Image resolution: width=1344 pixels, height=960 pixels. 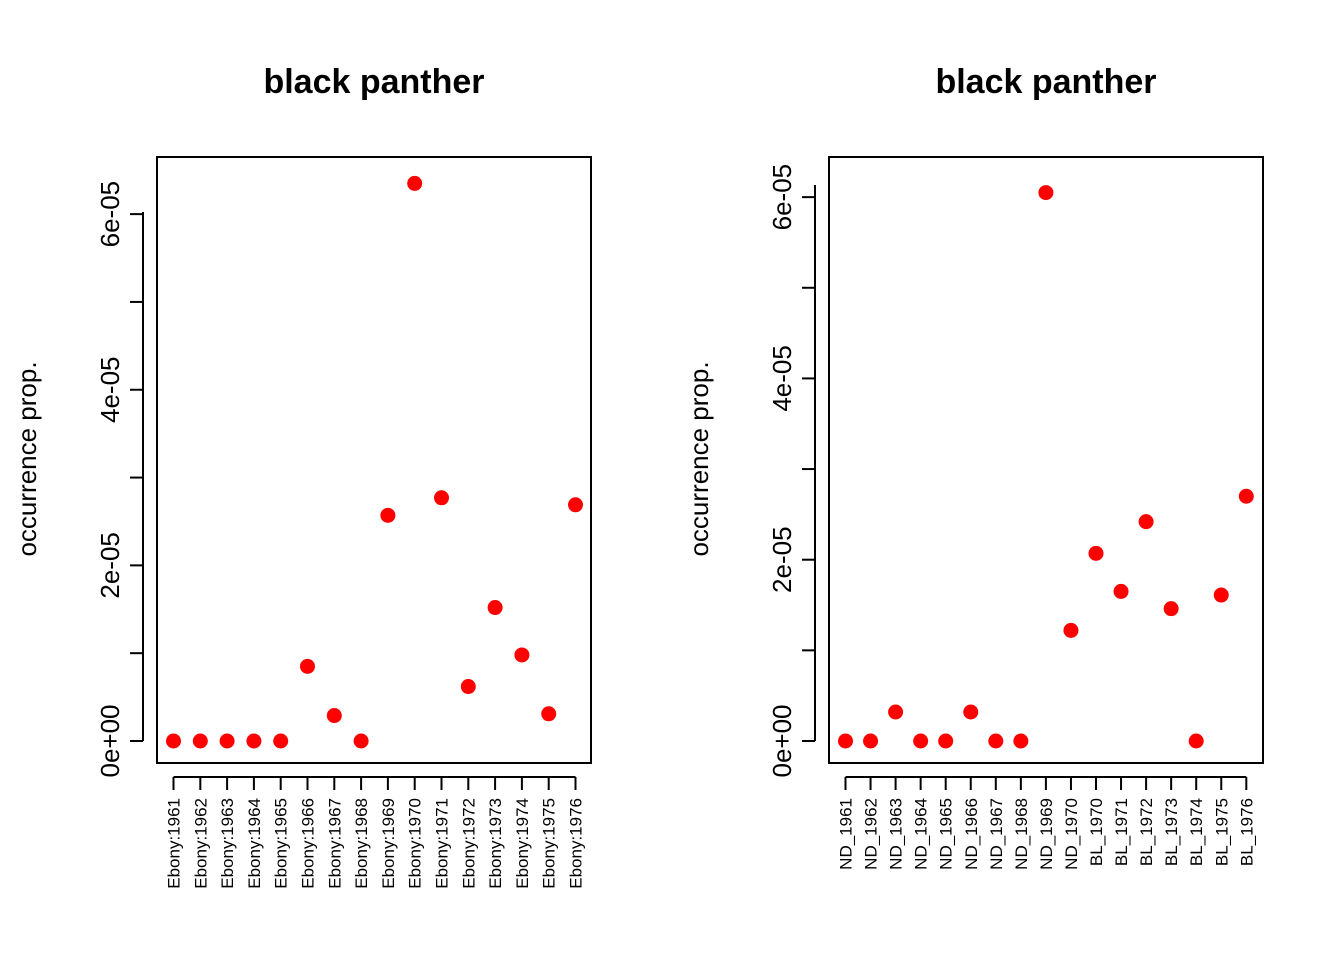 What do you see at coordinates (388, 843) in the screenshot?
I see `x-tick-label: Ebony:1969` at bounding box center [388, 843].